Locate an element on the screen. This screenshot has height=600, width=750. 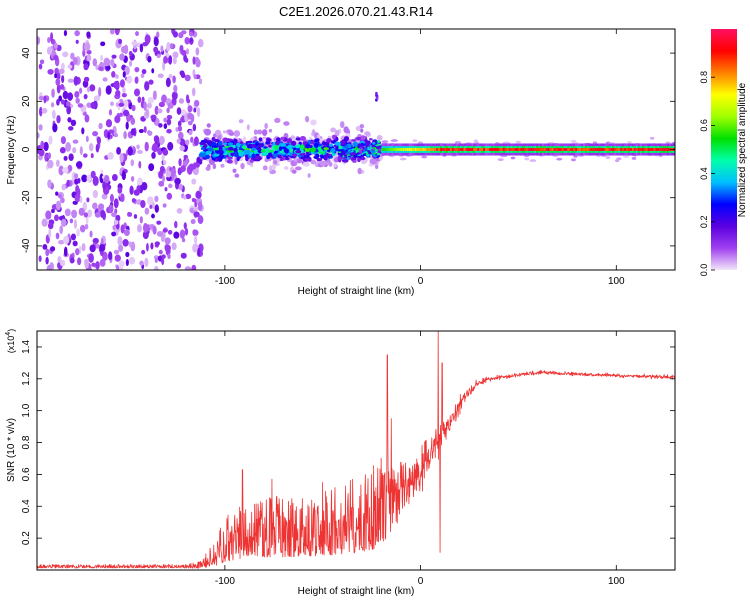
spectrogram-y-tick-label: 40 is located at coordinates (26, 53).